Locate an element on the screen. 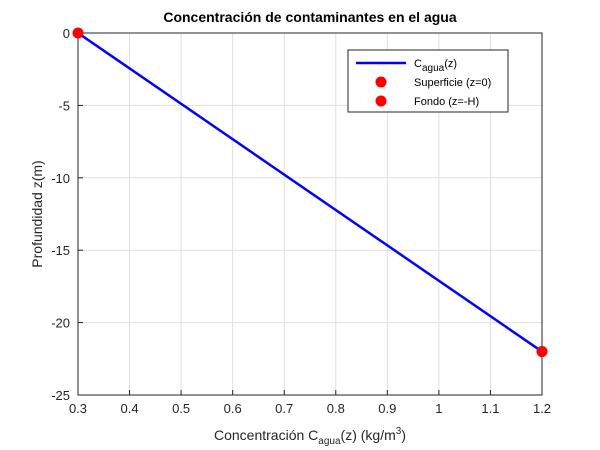  x-tick-label: 0.4 is located at coordinates (130, 408).